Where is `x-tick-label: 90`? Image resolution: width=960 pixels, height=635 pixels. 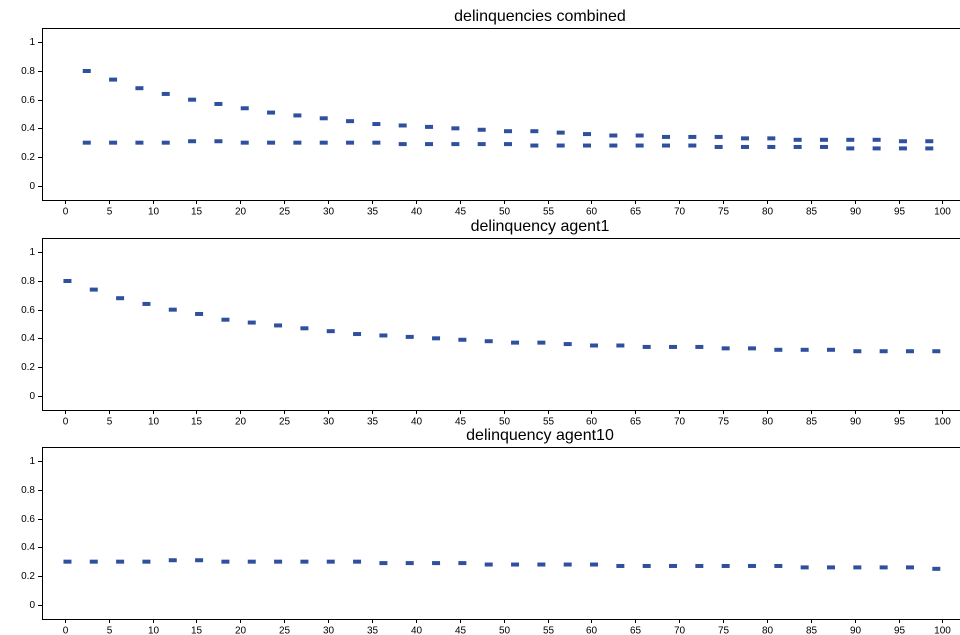 x-tick-label: 90 is located at coordinates (856, 630).